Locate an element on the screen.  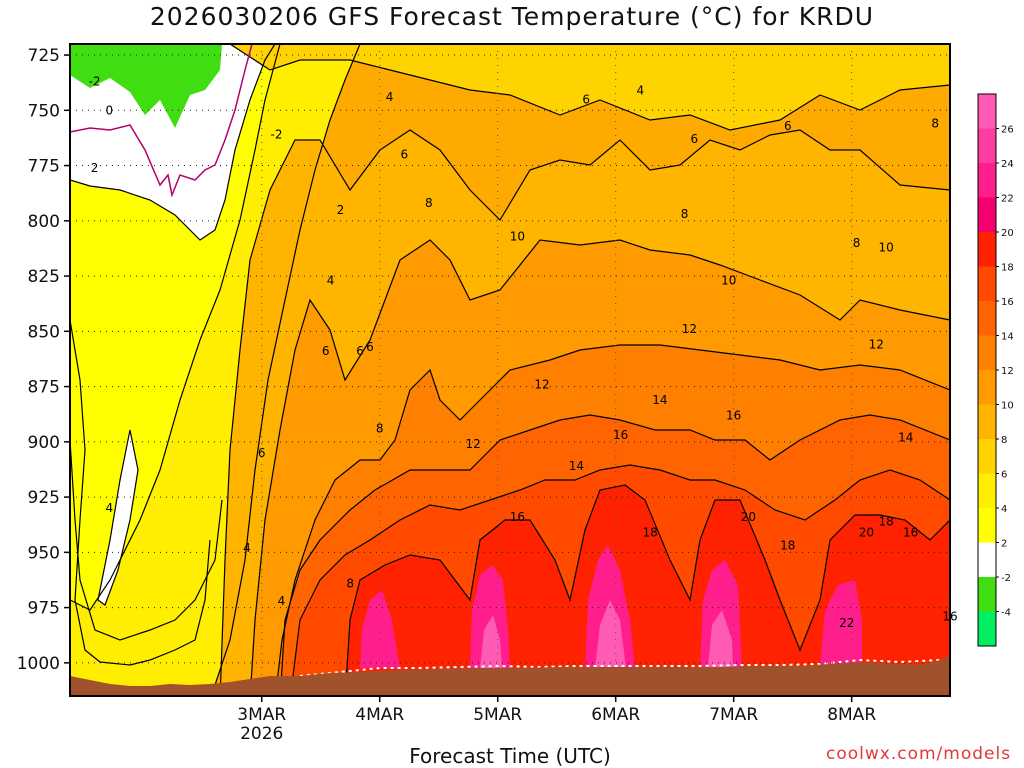
contour-value-label: 22 is located at coordinates (846, 623).